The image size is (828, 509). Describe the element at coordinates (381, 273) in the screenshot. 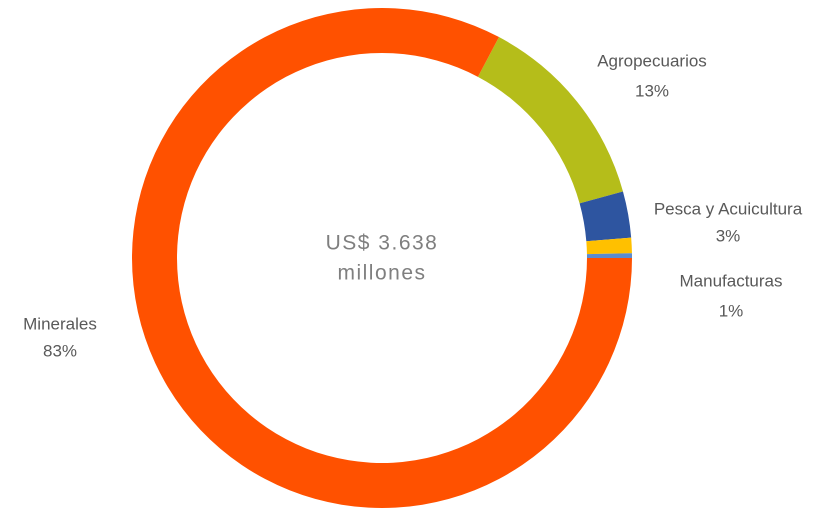

I see `center-label: millones` at that location.